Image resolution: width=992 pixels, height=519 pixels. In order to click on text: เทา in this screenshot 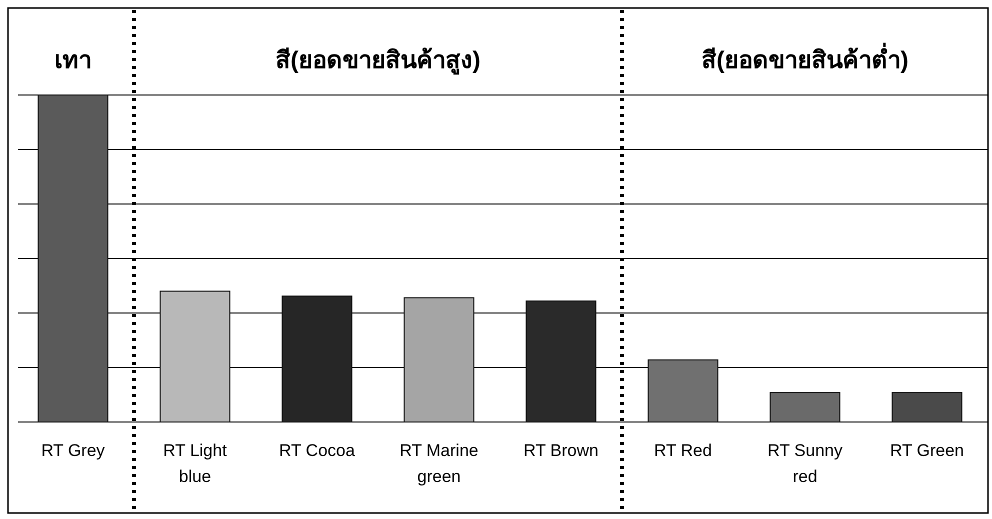, I will do `click(73, 61)`.